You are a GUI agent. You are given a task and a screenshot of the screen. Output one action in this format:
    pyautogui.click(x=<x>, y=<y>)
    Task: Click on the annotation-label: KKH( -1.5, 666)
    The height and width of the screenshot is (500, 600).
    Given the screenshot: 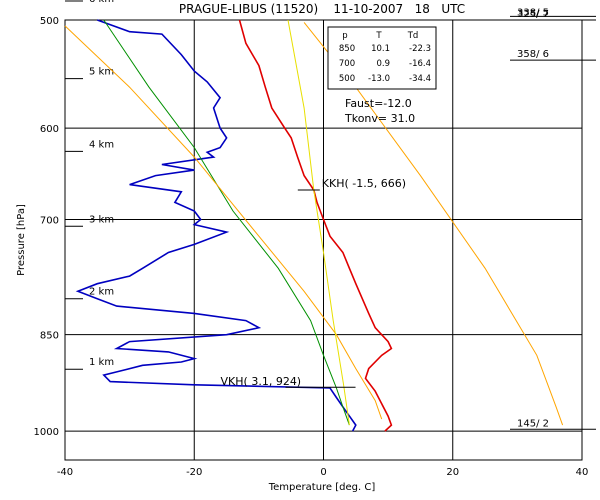 What is the action you would take?
    pyautogui.click(x=364, y=183)
    